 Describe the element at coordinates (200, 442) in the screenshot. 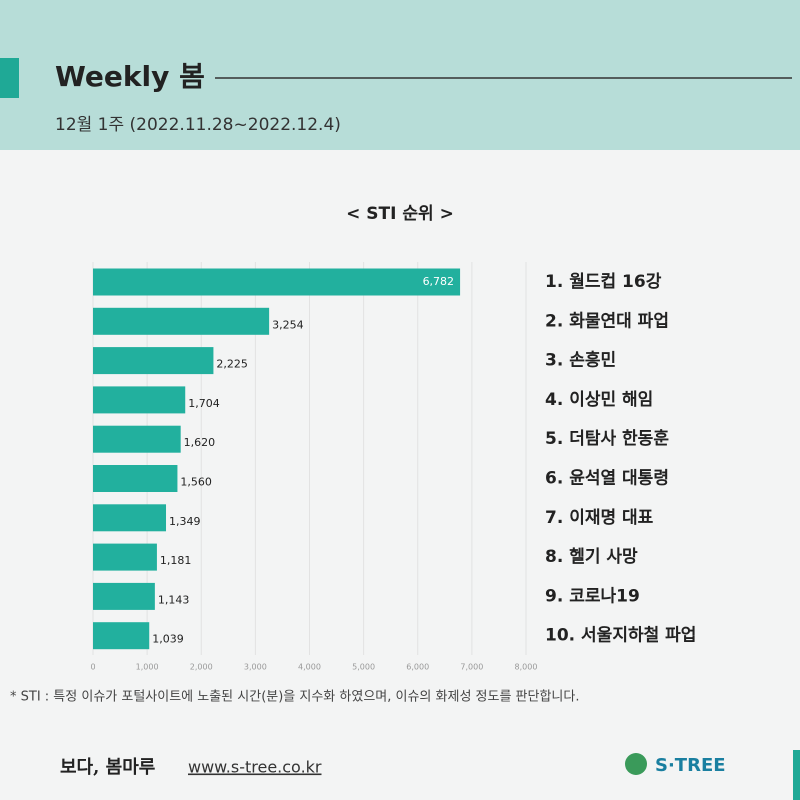

I see `value-label: 1,620` at that location.